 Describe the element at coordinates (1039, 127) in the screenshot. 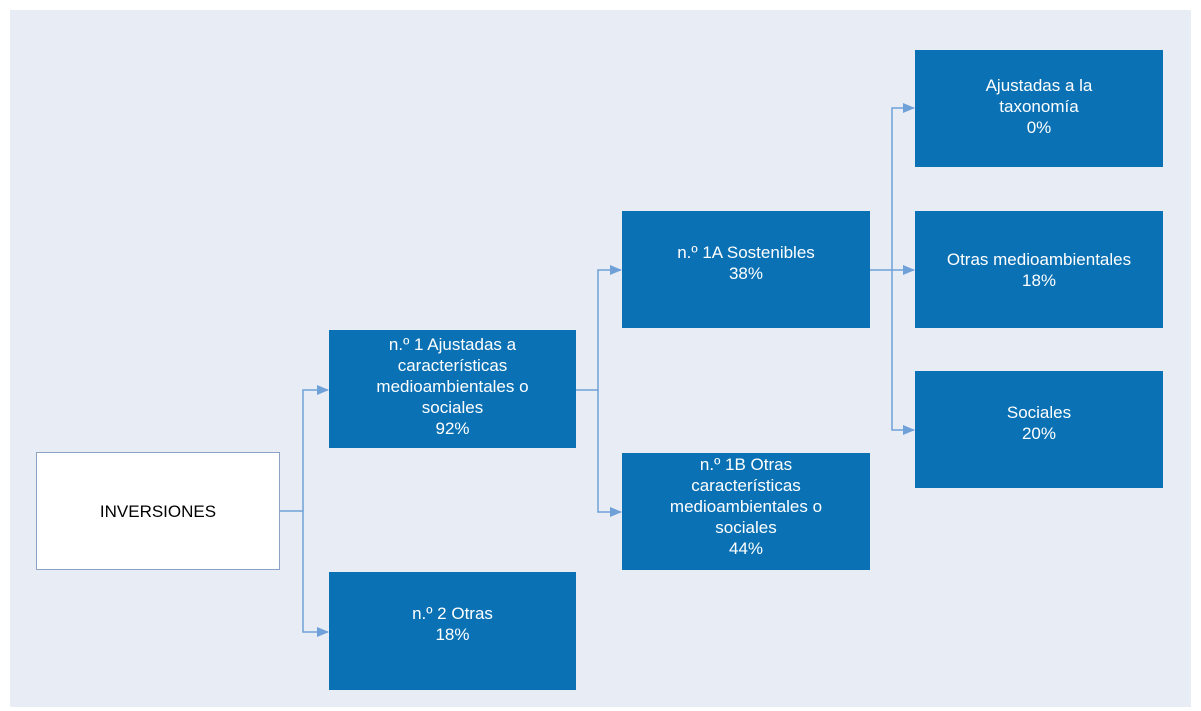

I see `node-taxonomy-value: 0%` at that location.